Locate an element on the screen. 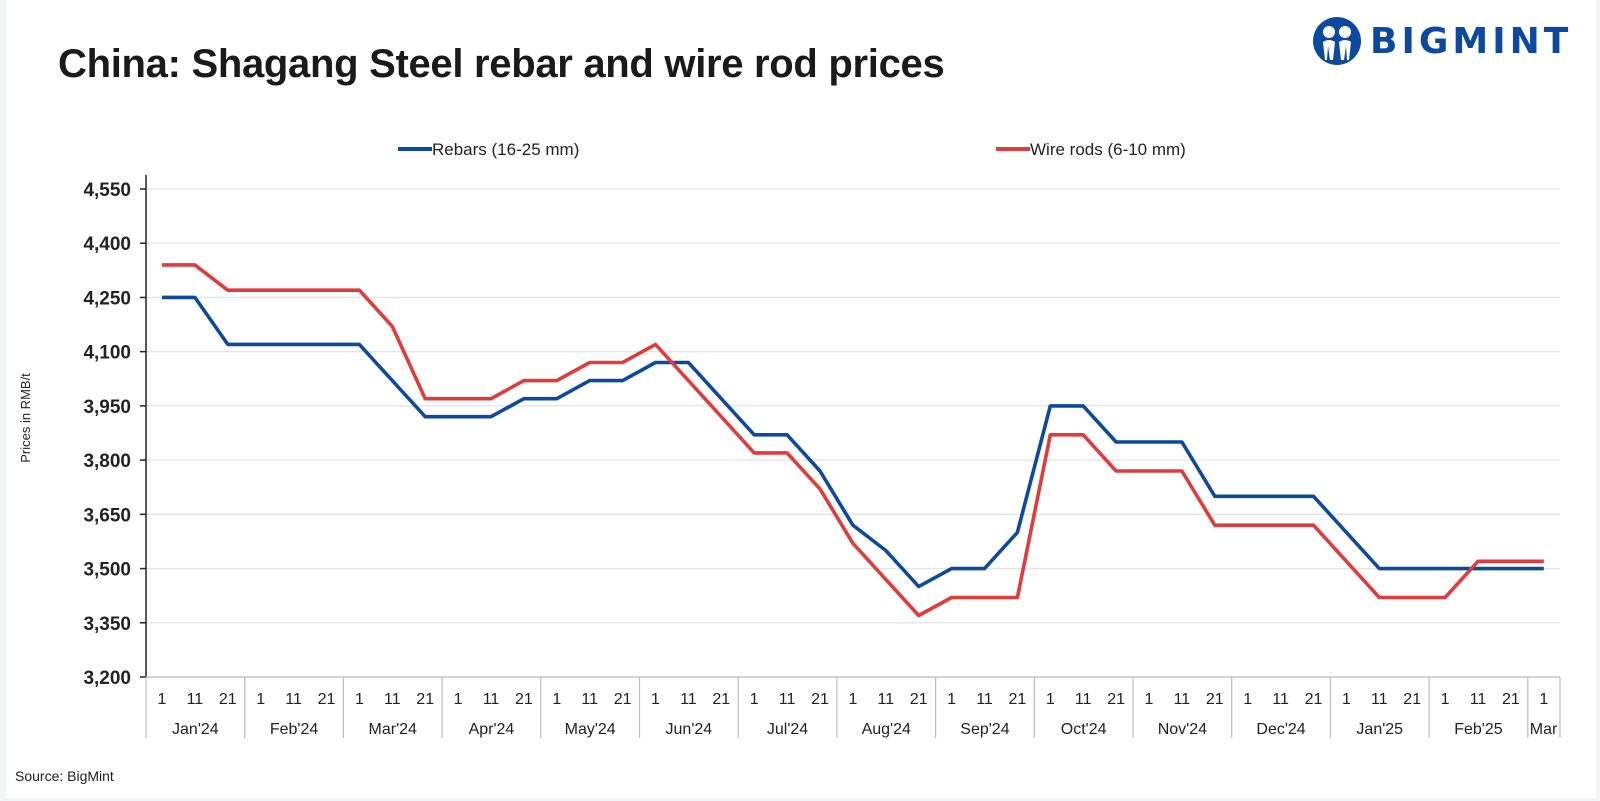 The height and width of the screenshot is (801, 1600). logo-text: BIGMINT is located at coordinates (1471, 41).